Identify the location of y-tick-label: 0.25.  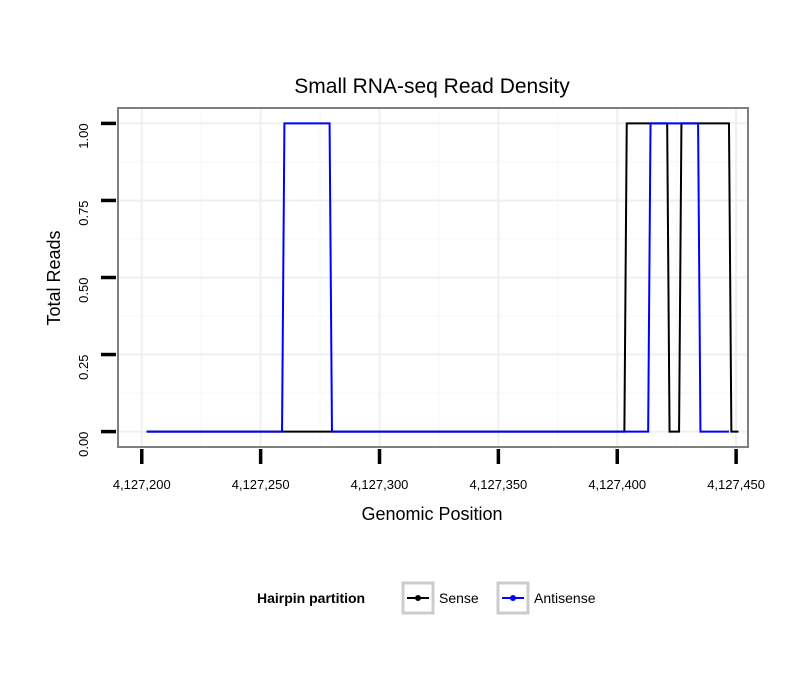
(83, 367).